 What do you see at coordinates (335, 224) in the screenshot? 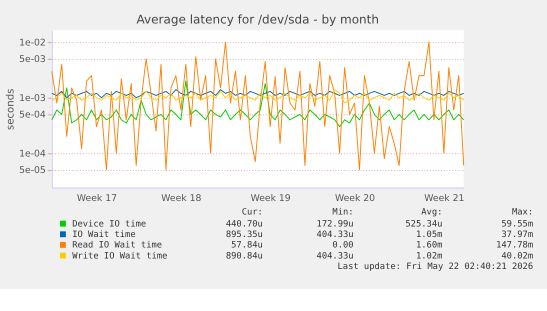
I see `text: 172.99u` at bounding box center [335, 224].